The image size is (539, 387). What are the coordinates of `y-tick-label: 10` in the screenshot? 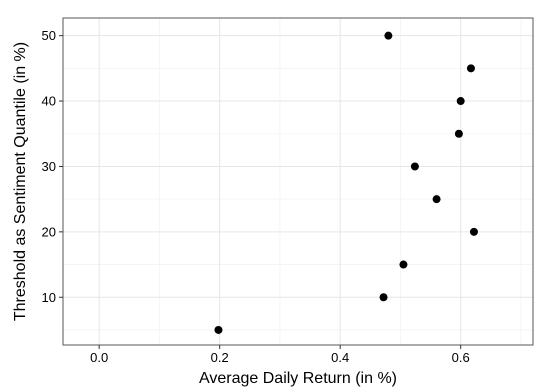 It's located at (49, 297).